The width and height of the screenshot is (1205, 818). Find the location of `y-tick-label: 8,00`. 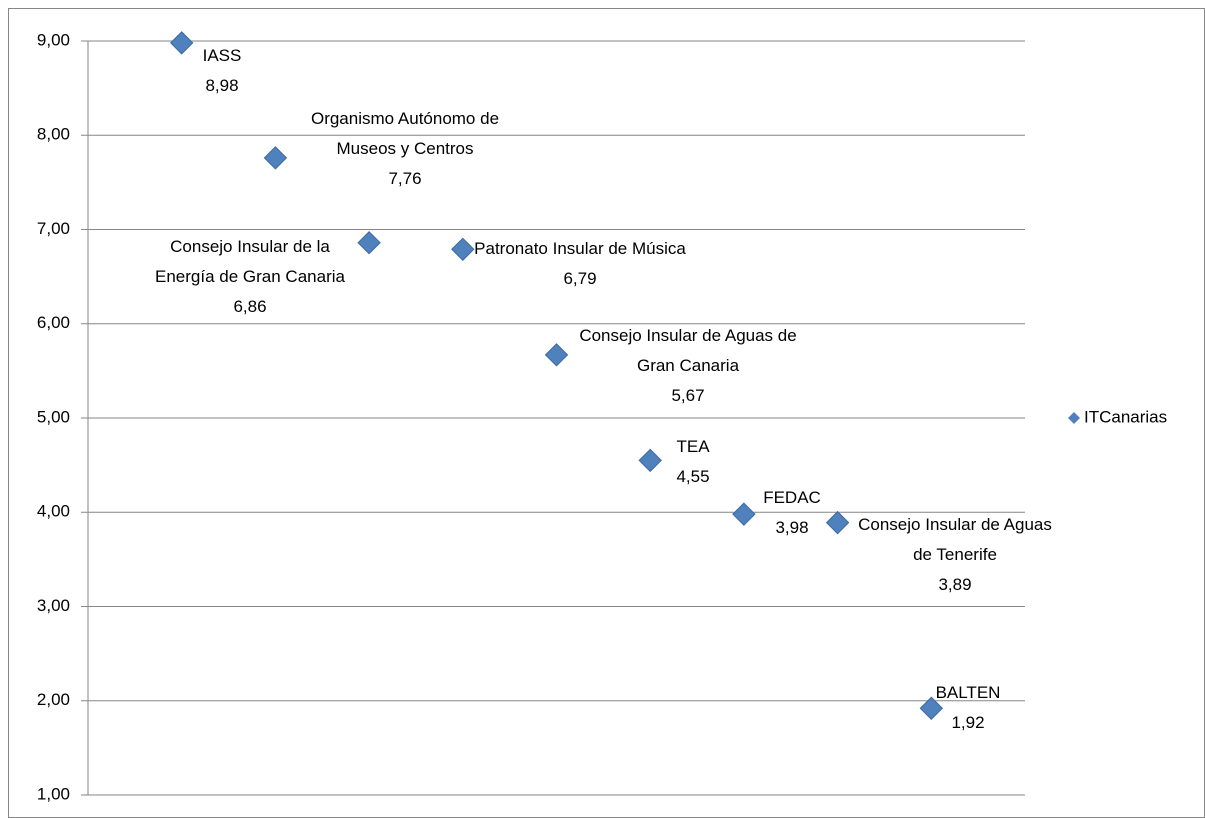

y-tick-label: 8,00 is located at coordinates (53, 134).